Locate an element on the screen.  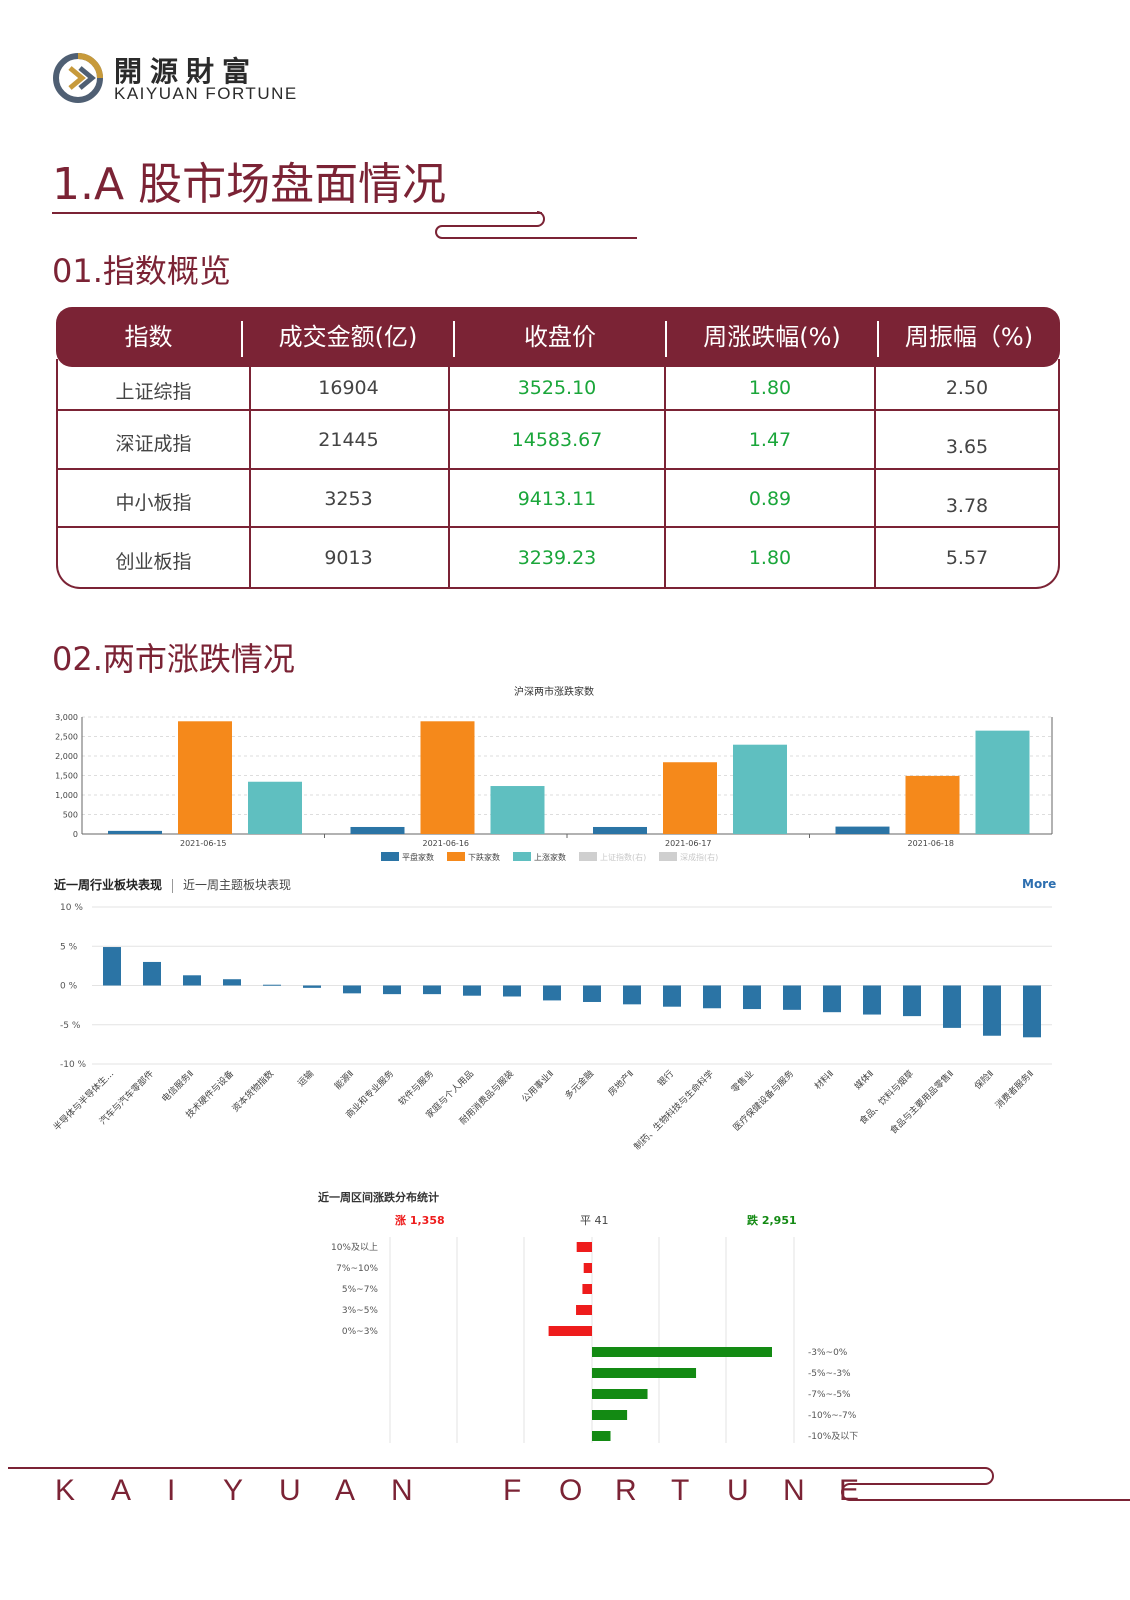
weekly-amplitude: 3.65 is located at coordinates (967, 447).